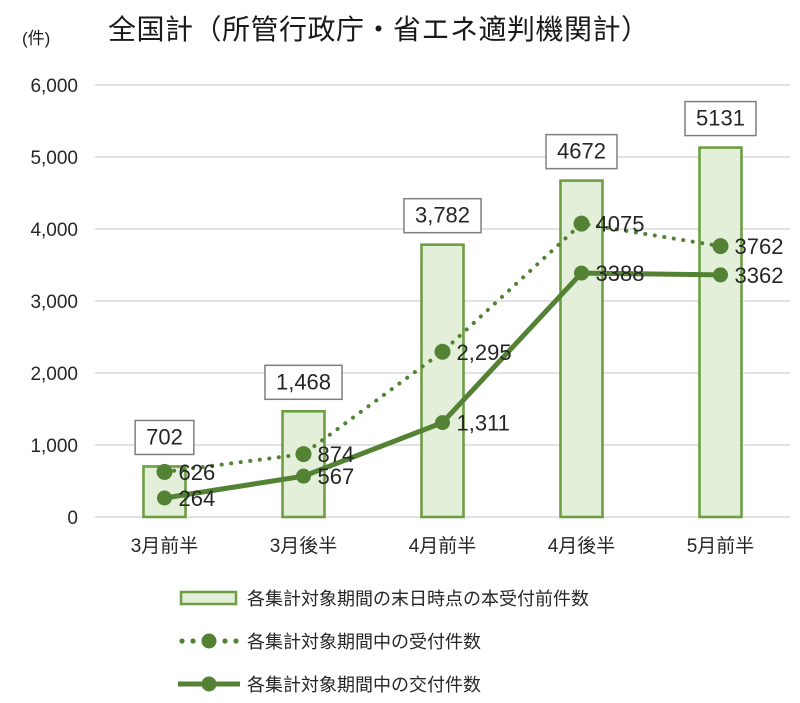  Describe the element at coordinates (54, 158) in the screenshot. I see `y-tick-label: 5,000` at that location.